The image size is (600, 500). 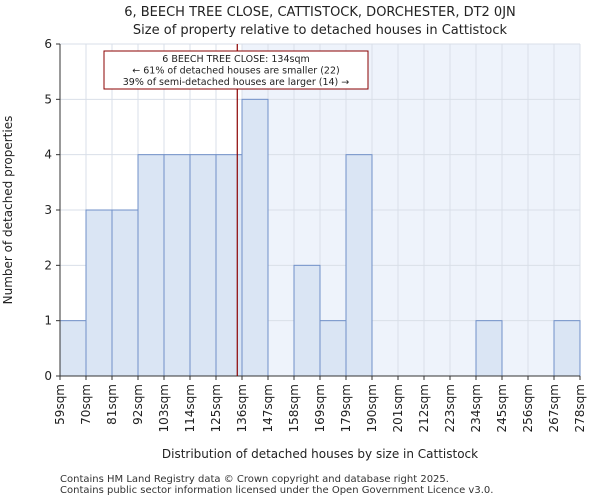 What do you see at coordinates (242, 408) in the screenshot?
I see `x-tick-label: 136sqm` at bounding box center [242, 408].